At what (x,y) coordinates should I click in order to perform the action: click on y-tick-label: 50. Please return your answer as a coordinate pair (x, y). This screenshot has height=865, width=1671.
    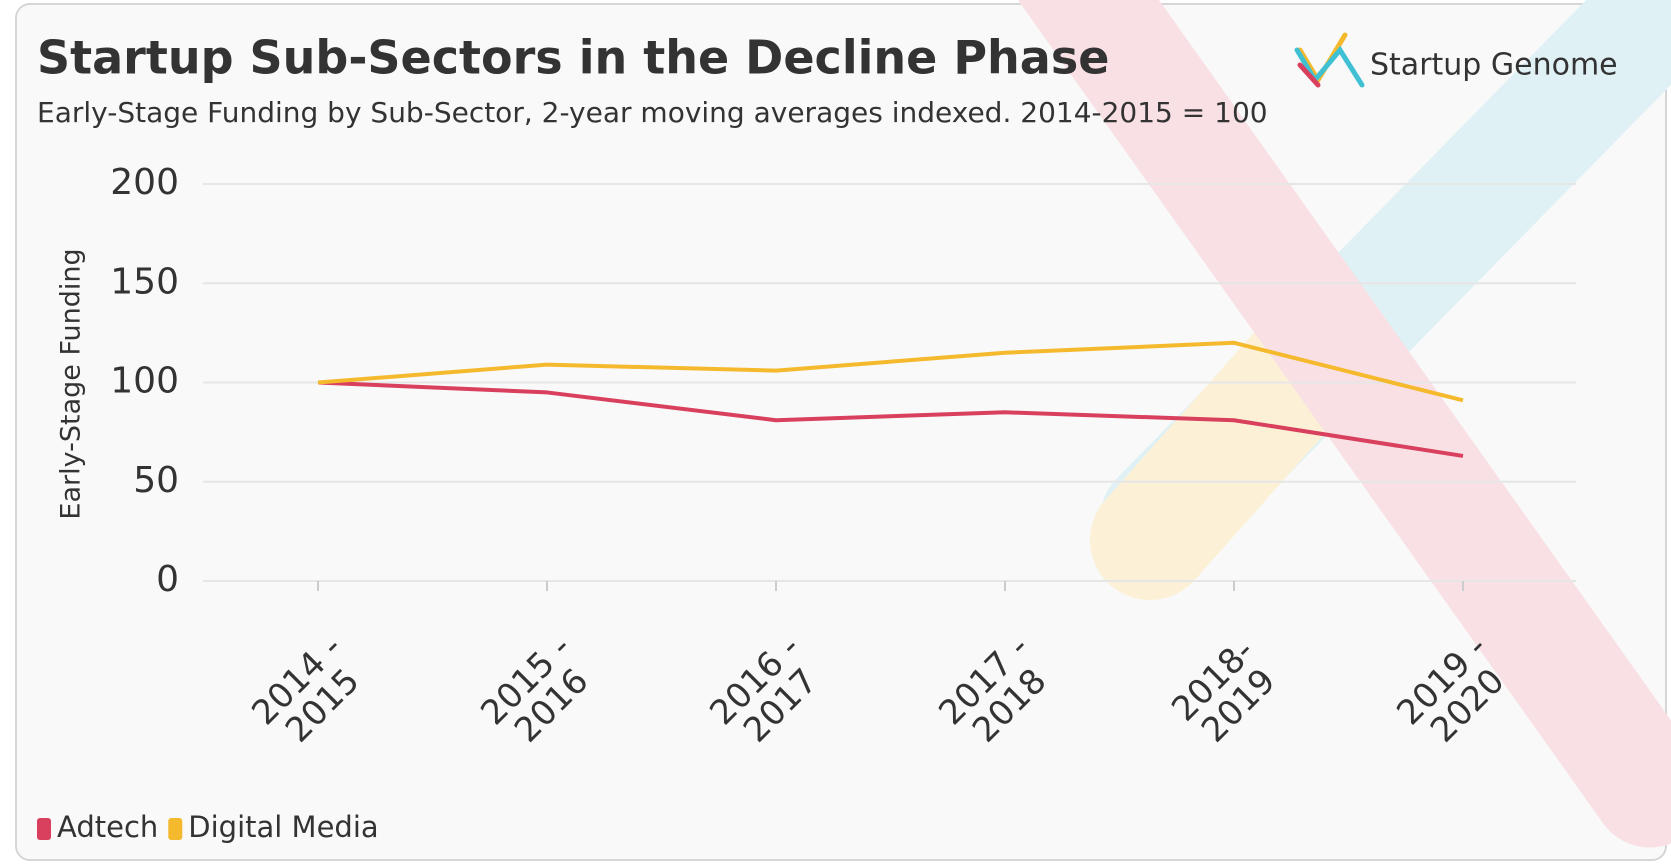
    Looking at the image, I should click on (156, 480).